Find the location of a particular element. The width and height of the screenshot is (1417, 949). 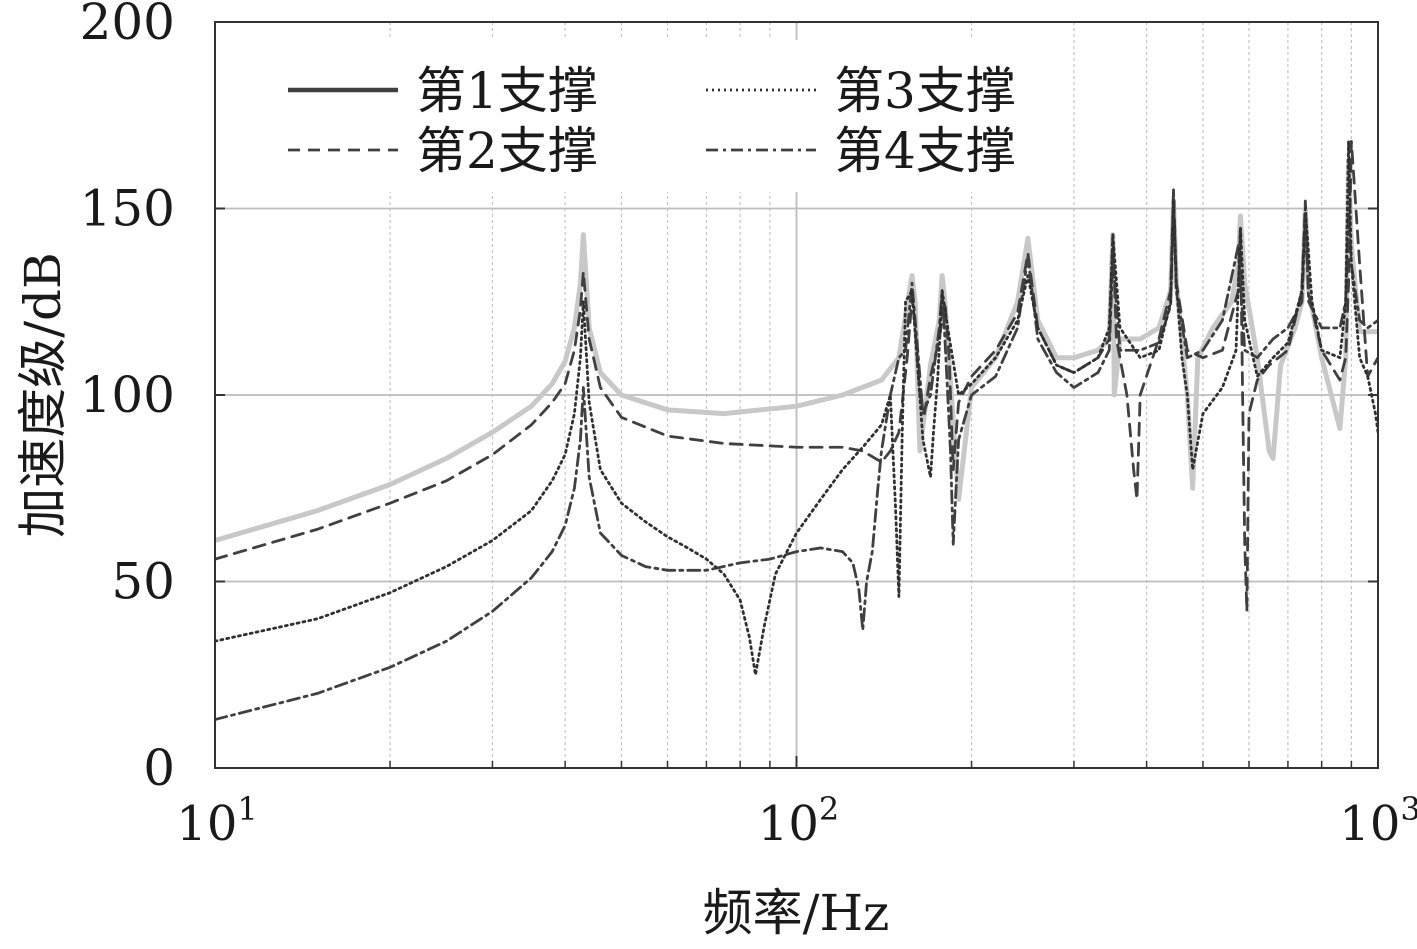

y-tick-label: 150 is located at coordinates (127, 209).